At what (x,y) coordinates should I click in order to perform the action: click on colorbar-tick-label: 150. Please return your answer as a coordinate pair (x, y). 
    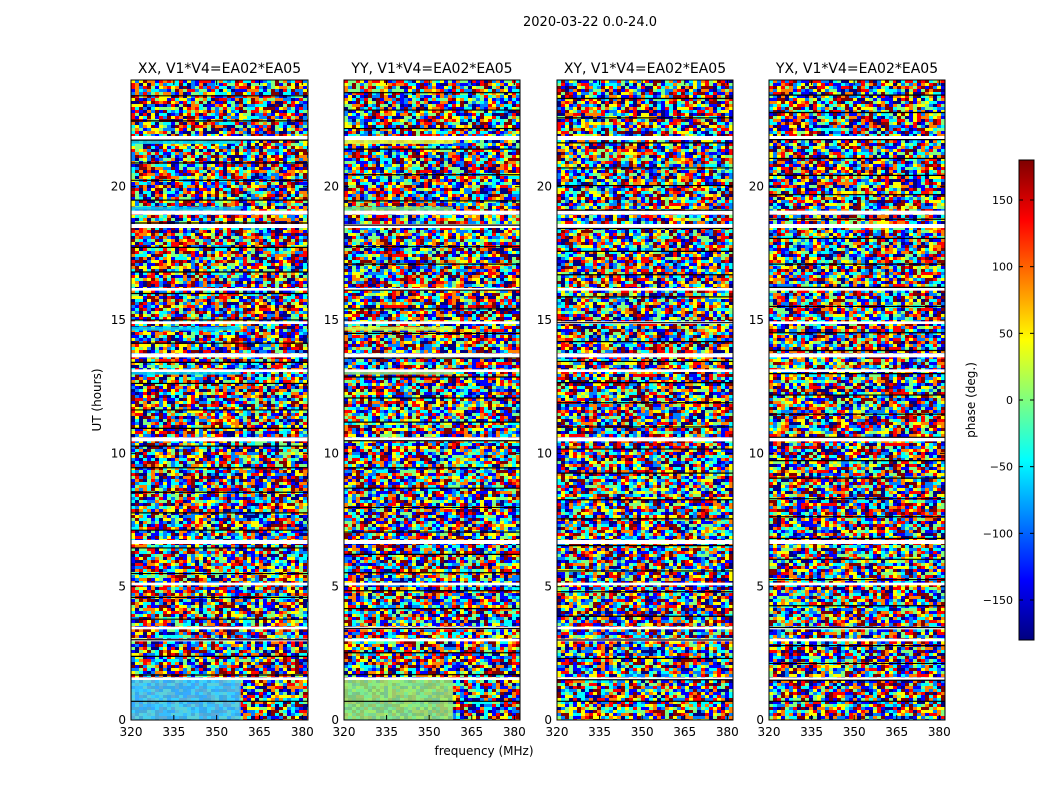
    Looking at the image, I should click on (1002, 200).